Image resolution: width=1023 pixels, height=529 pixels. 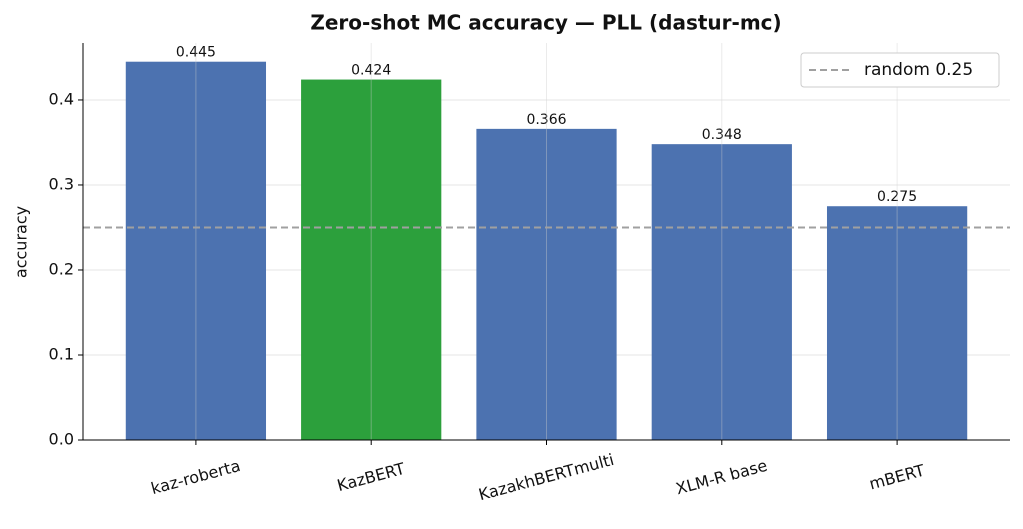 I want to click on value-label: 0.348, so click(x=722, y=135).